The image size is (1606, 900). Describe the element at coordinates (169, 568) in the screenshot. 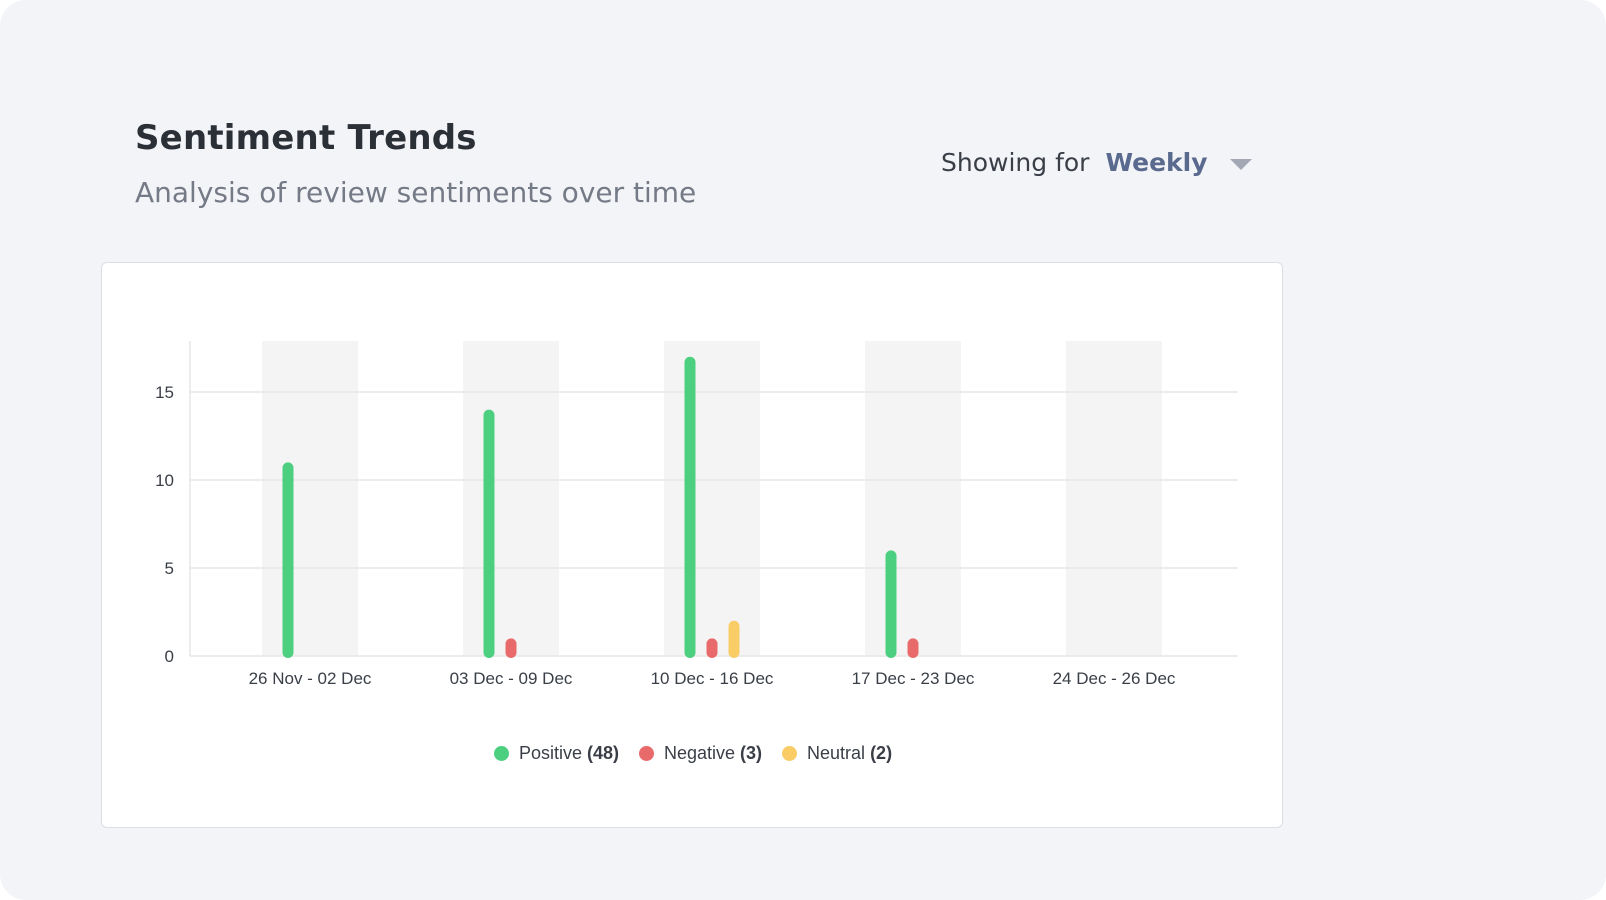

I see `y-tick-label: 5` at that location.